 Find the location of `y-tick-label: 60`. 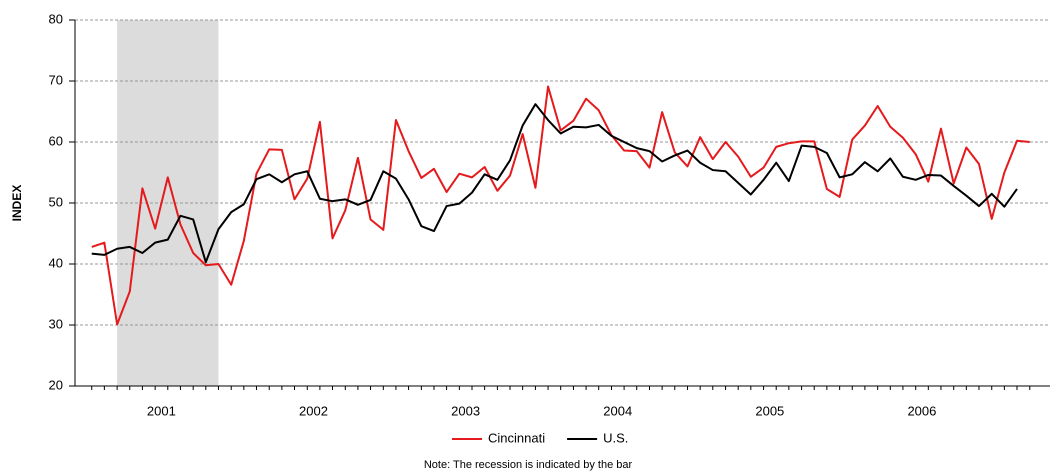

y-tick-label: 60 is located at coordinates (56, 140).